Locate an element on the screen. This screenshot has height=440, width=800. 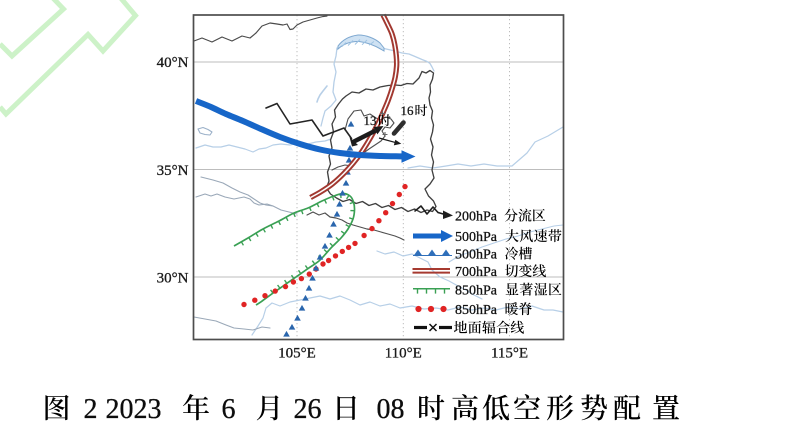
svg-text: 700hPa is located at coordinates (476, 272).